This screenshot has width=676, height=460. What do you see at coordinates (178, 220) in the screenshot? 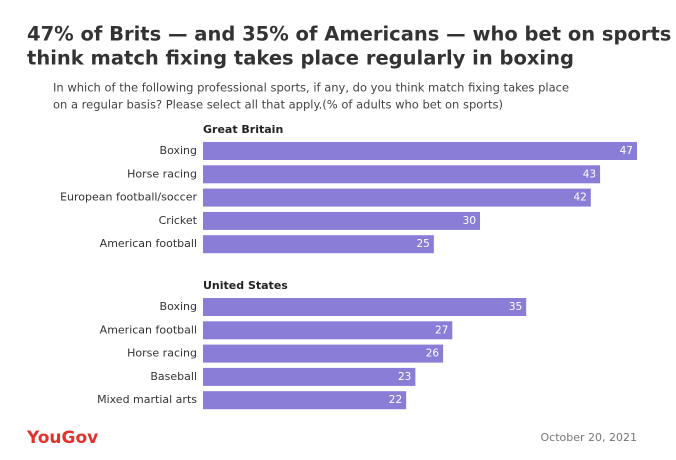
I see `category-label: Cricket` at bounding box center [178, 220].